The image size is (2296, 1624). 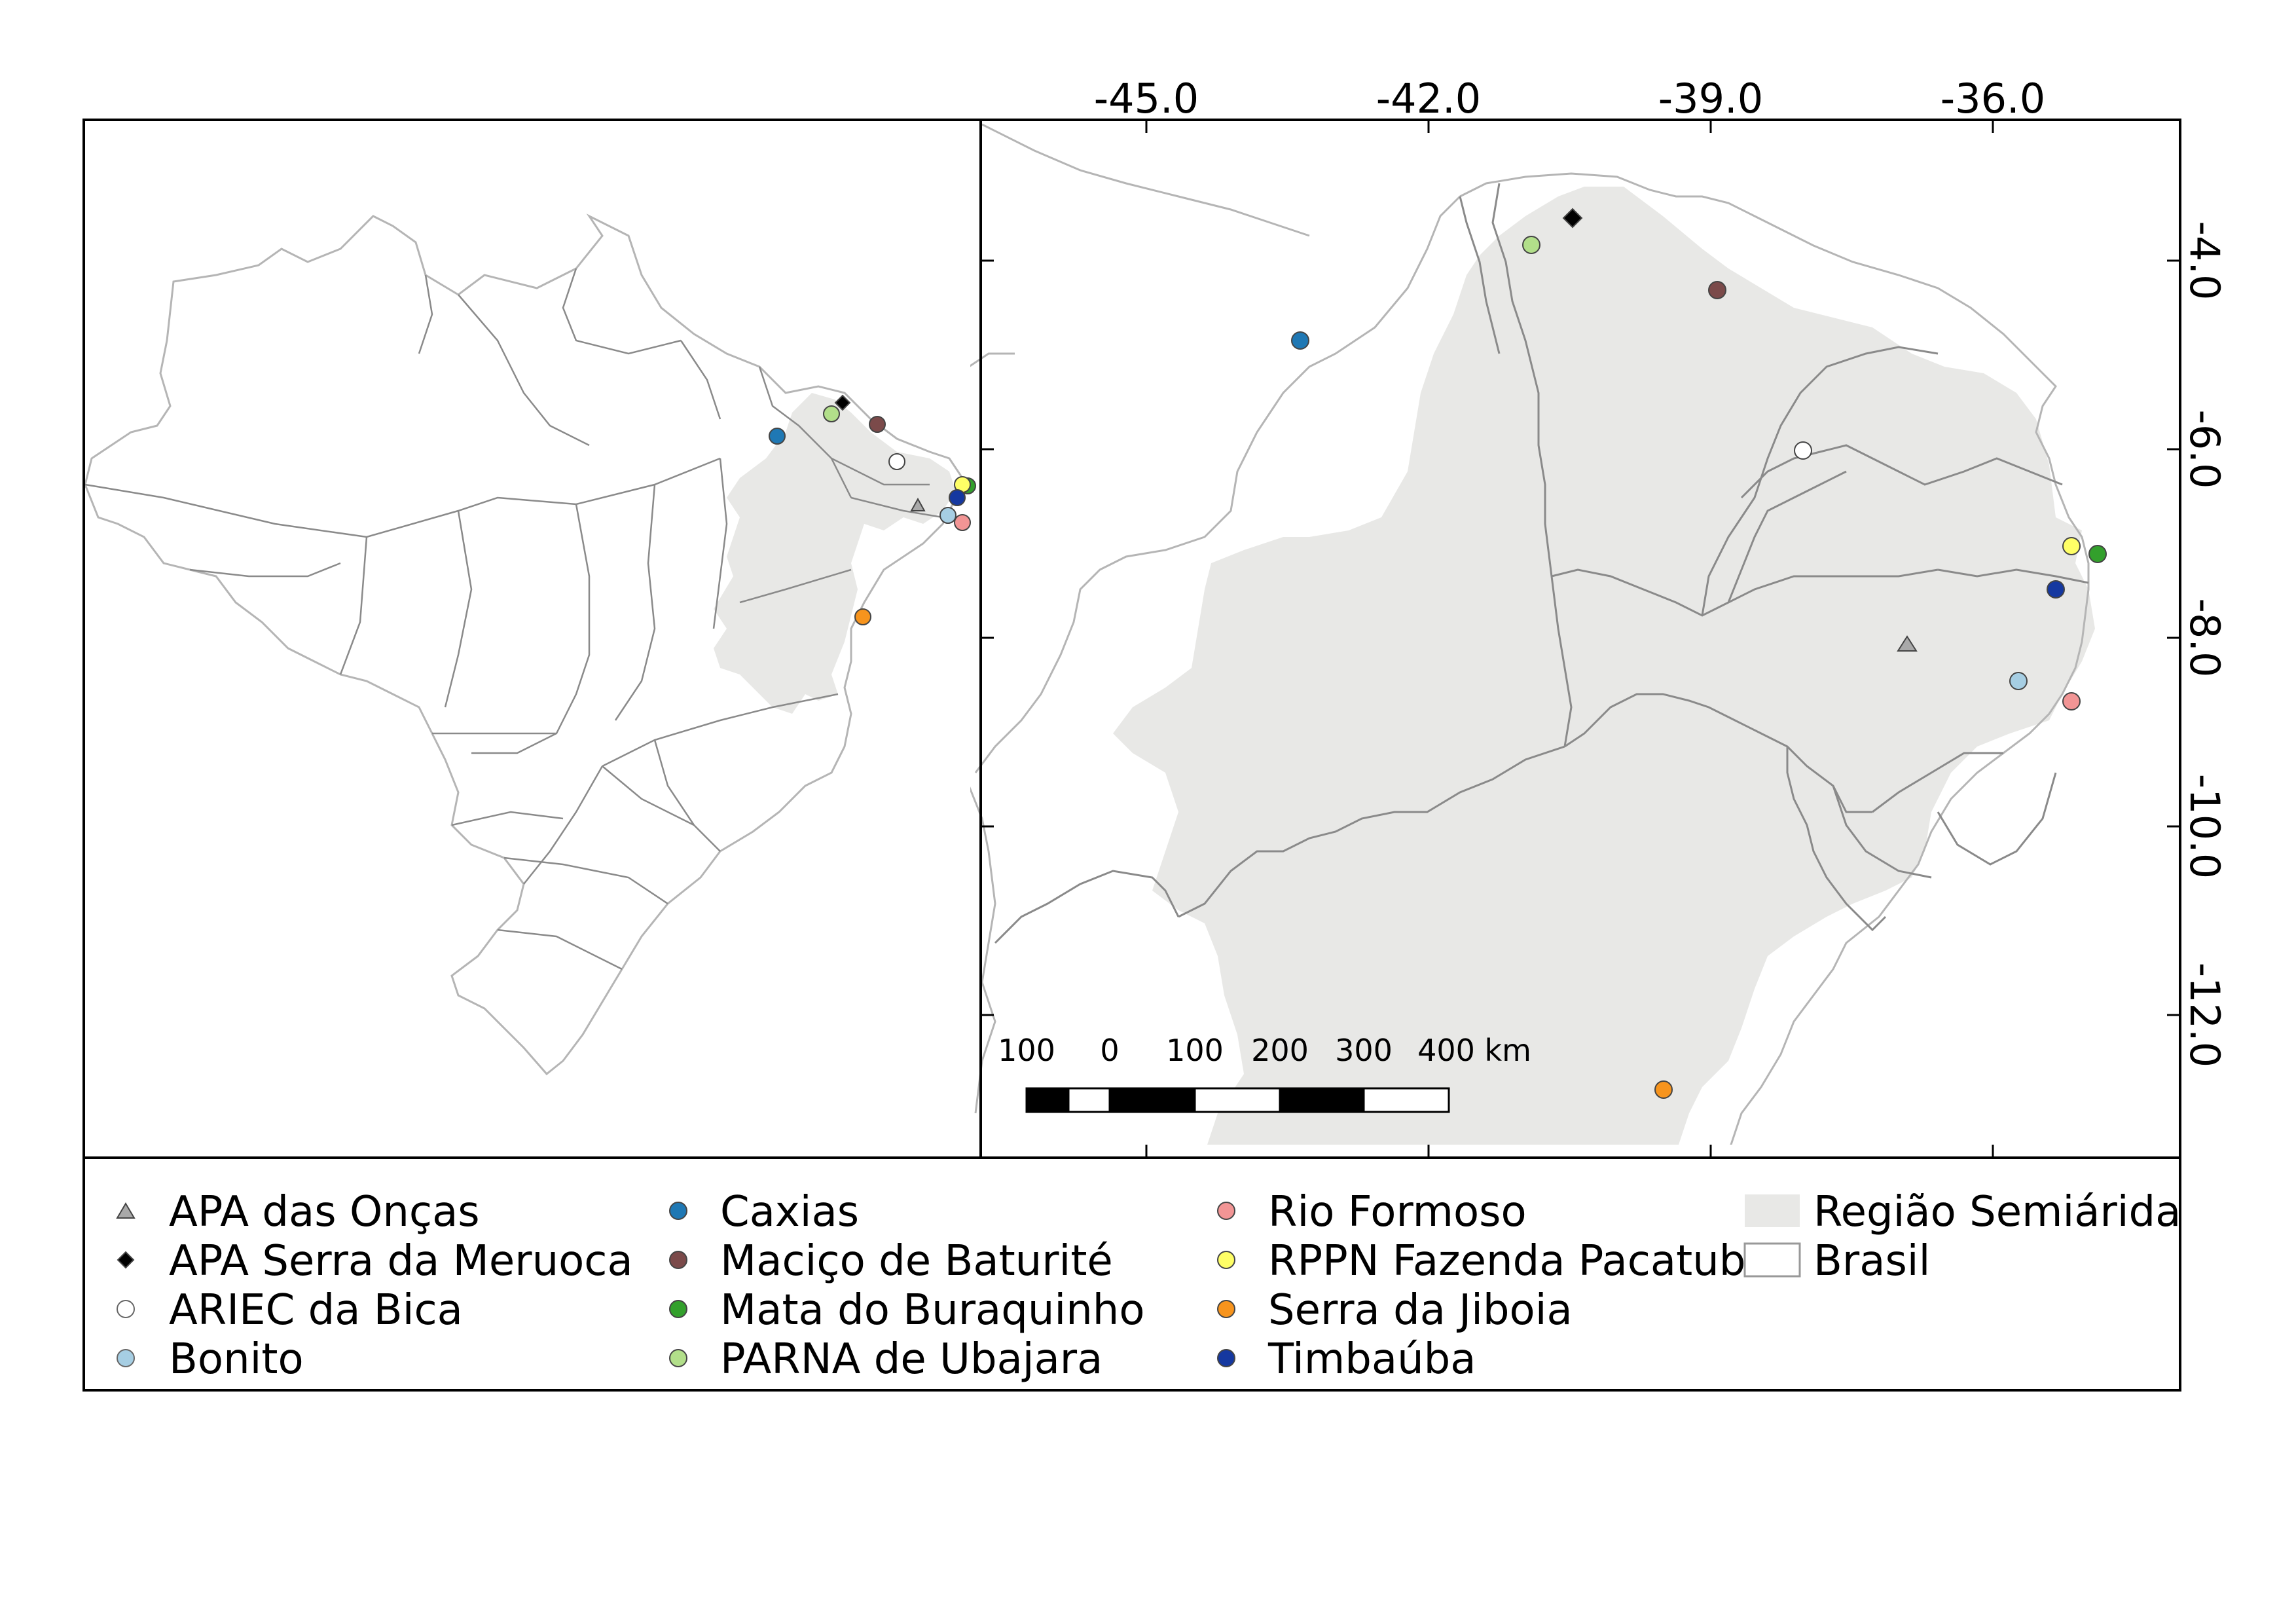 What do you see at coordinates (1145, 180) in the screenshot?
I see `detail-river-north` at bounding box center [1145, 180].